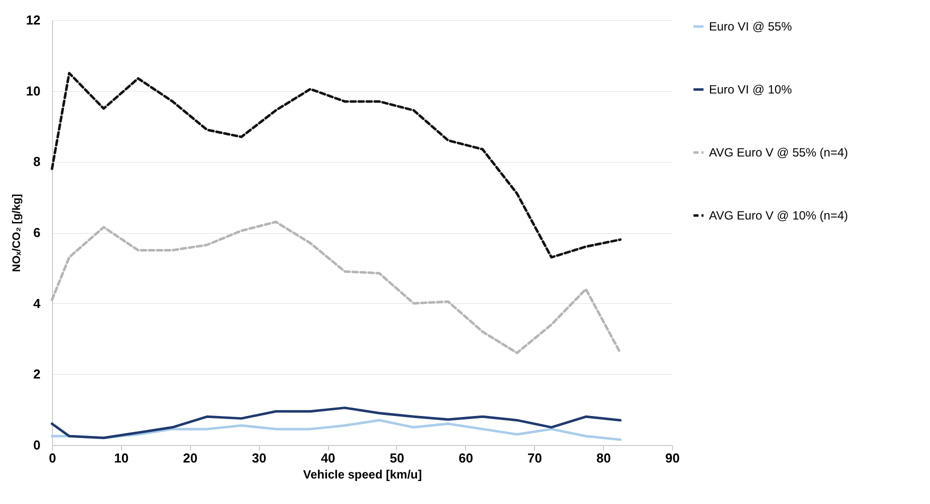 The width and height of the screenshot is (930, 504). I want to click on x-tick-label: 40, so click(328, 458).